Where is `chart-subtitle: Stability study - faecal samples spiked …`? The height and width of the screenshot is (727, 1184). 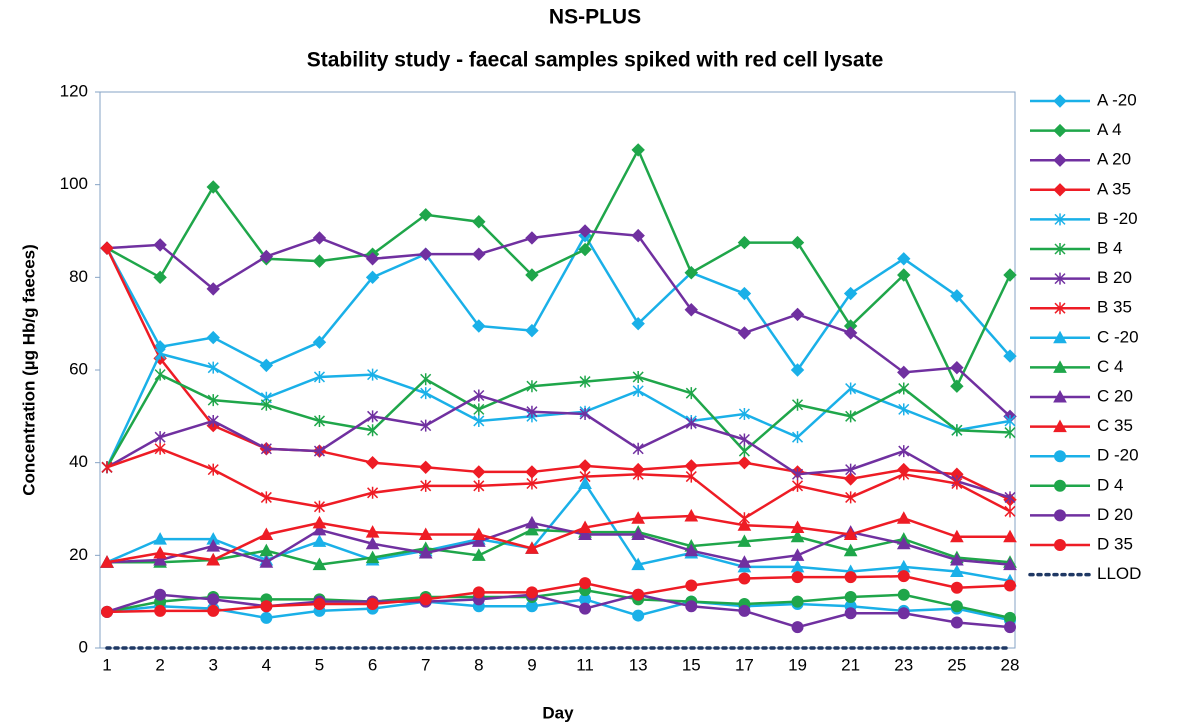
chart-subtitle: Stability study - faecal samples spiked … is located at coordinates (595, 60).